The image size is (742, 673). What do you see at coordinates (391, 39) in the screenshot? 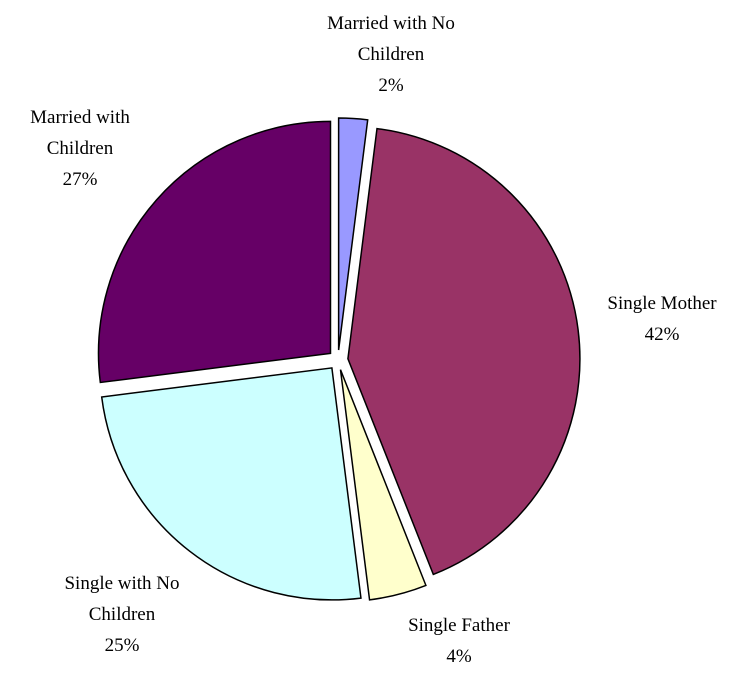
I see `category-label: Married with No Children` at bounding box center [391, 39].